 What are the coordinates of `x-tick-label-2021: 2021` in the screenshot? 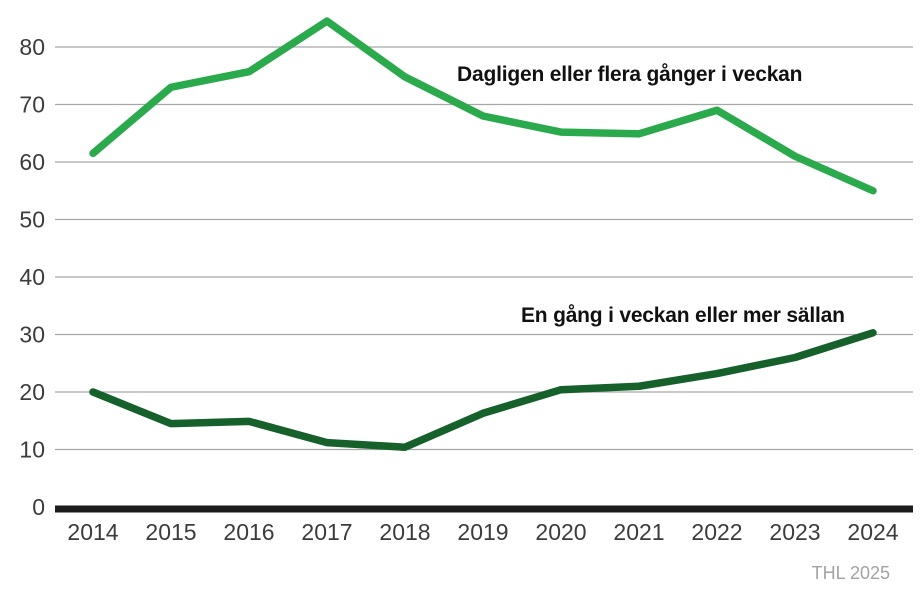 It's located at (638, 532).